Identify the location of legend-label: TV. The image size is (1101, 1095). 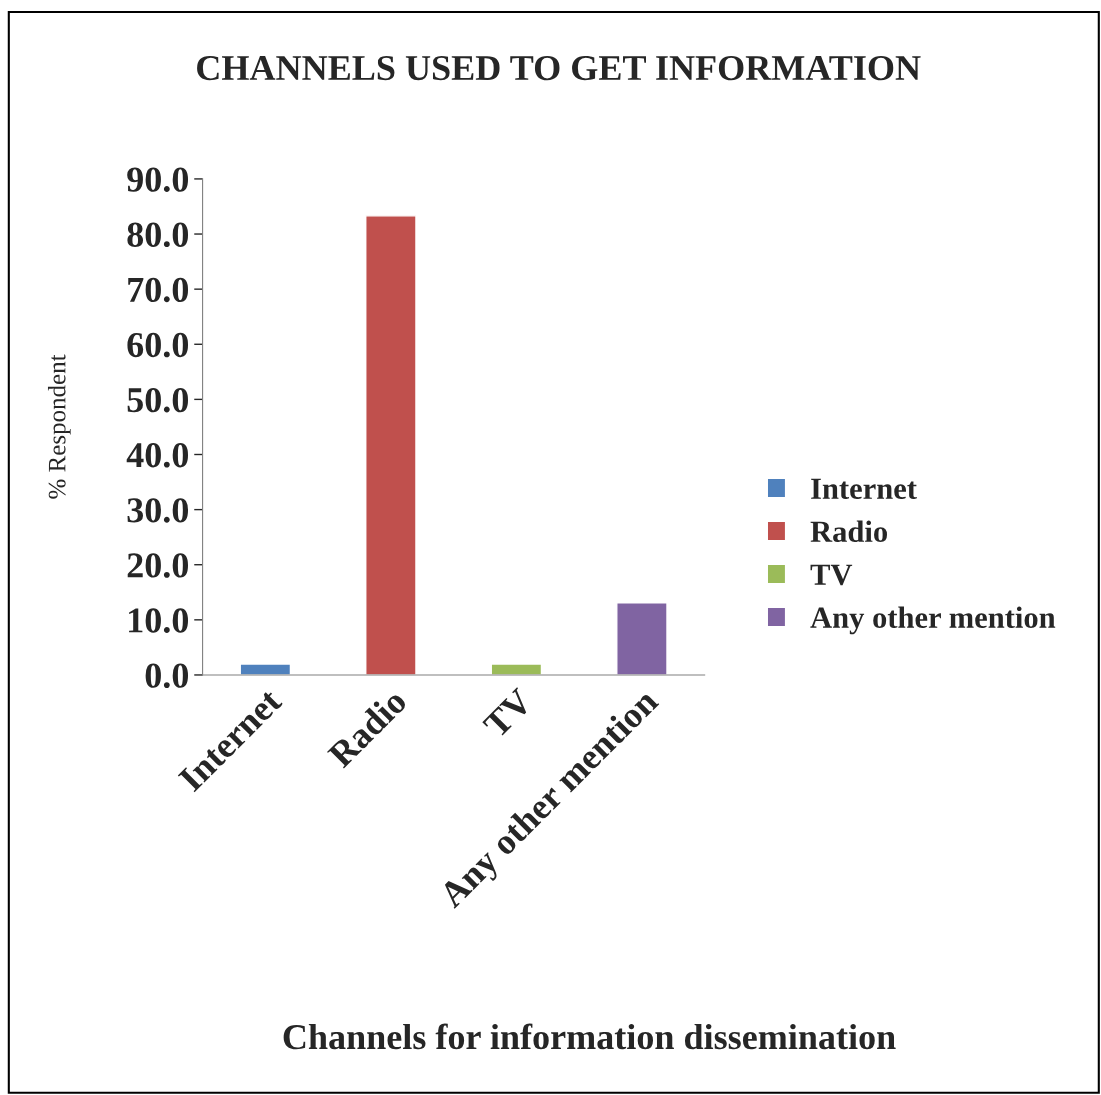
(831, 575).